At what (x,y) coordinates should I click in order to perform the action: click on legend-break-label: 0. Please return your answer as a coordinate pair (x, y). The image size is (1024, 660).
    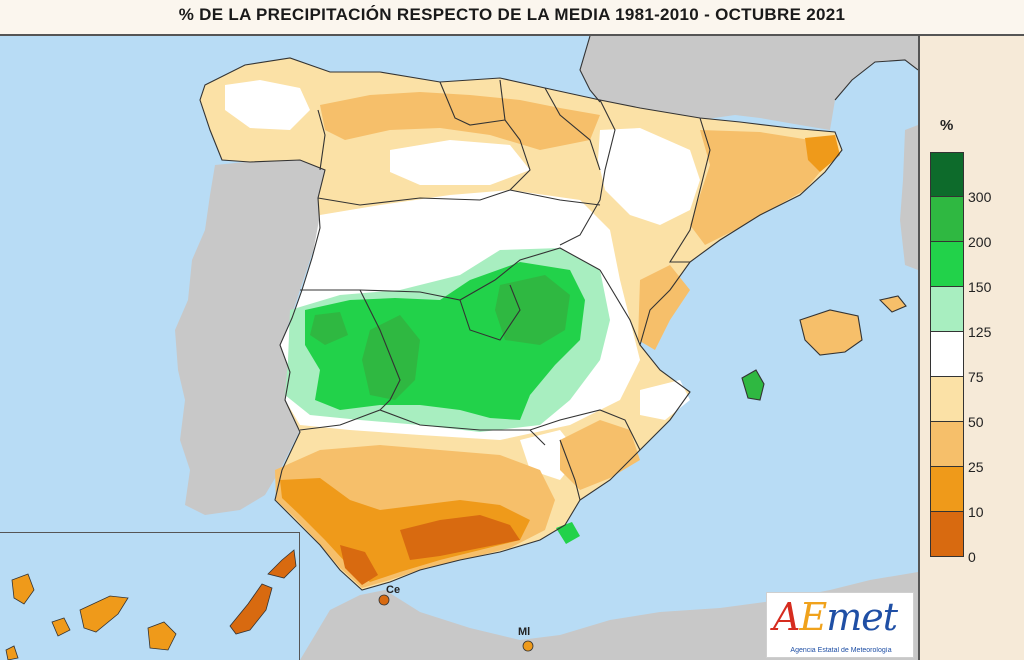
    Looking at the image, I should click on (972, 557).